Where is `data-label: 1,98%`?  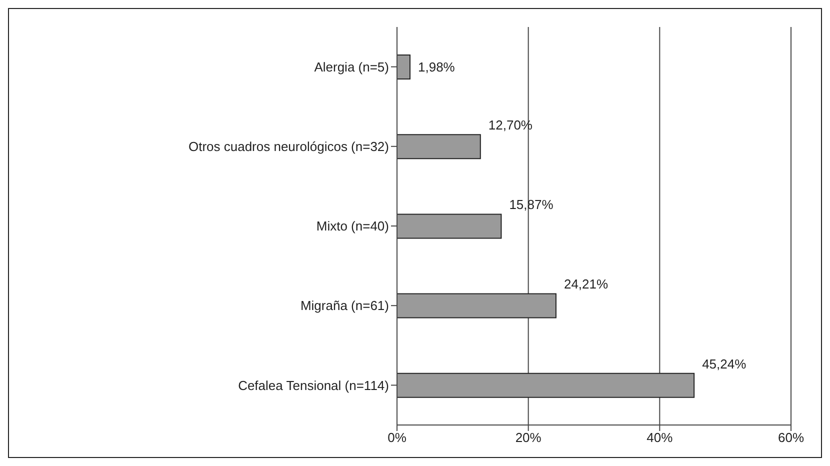 data-label: 1,98% is located at coordinates (437, 67).